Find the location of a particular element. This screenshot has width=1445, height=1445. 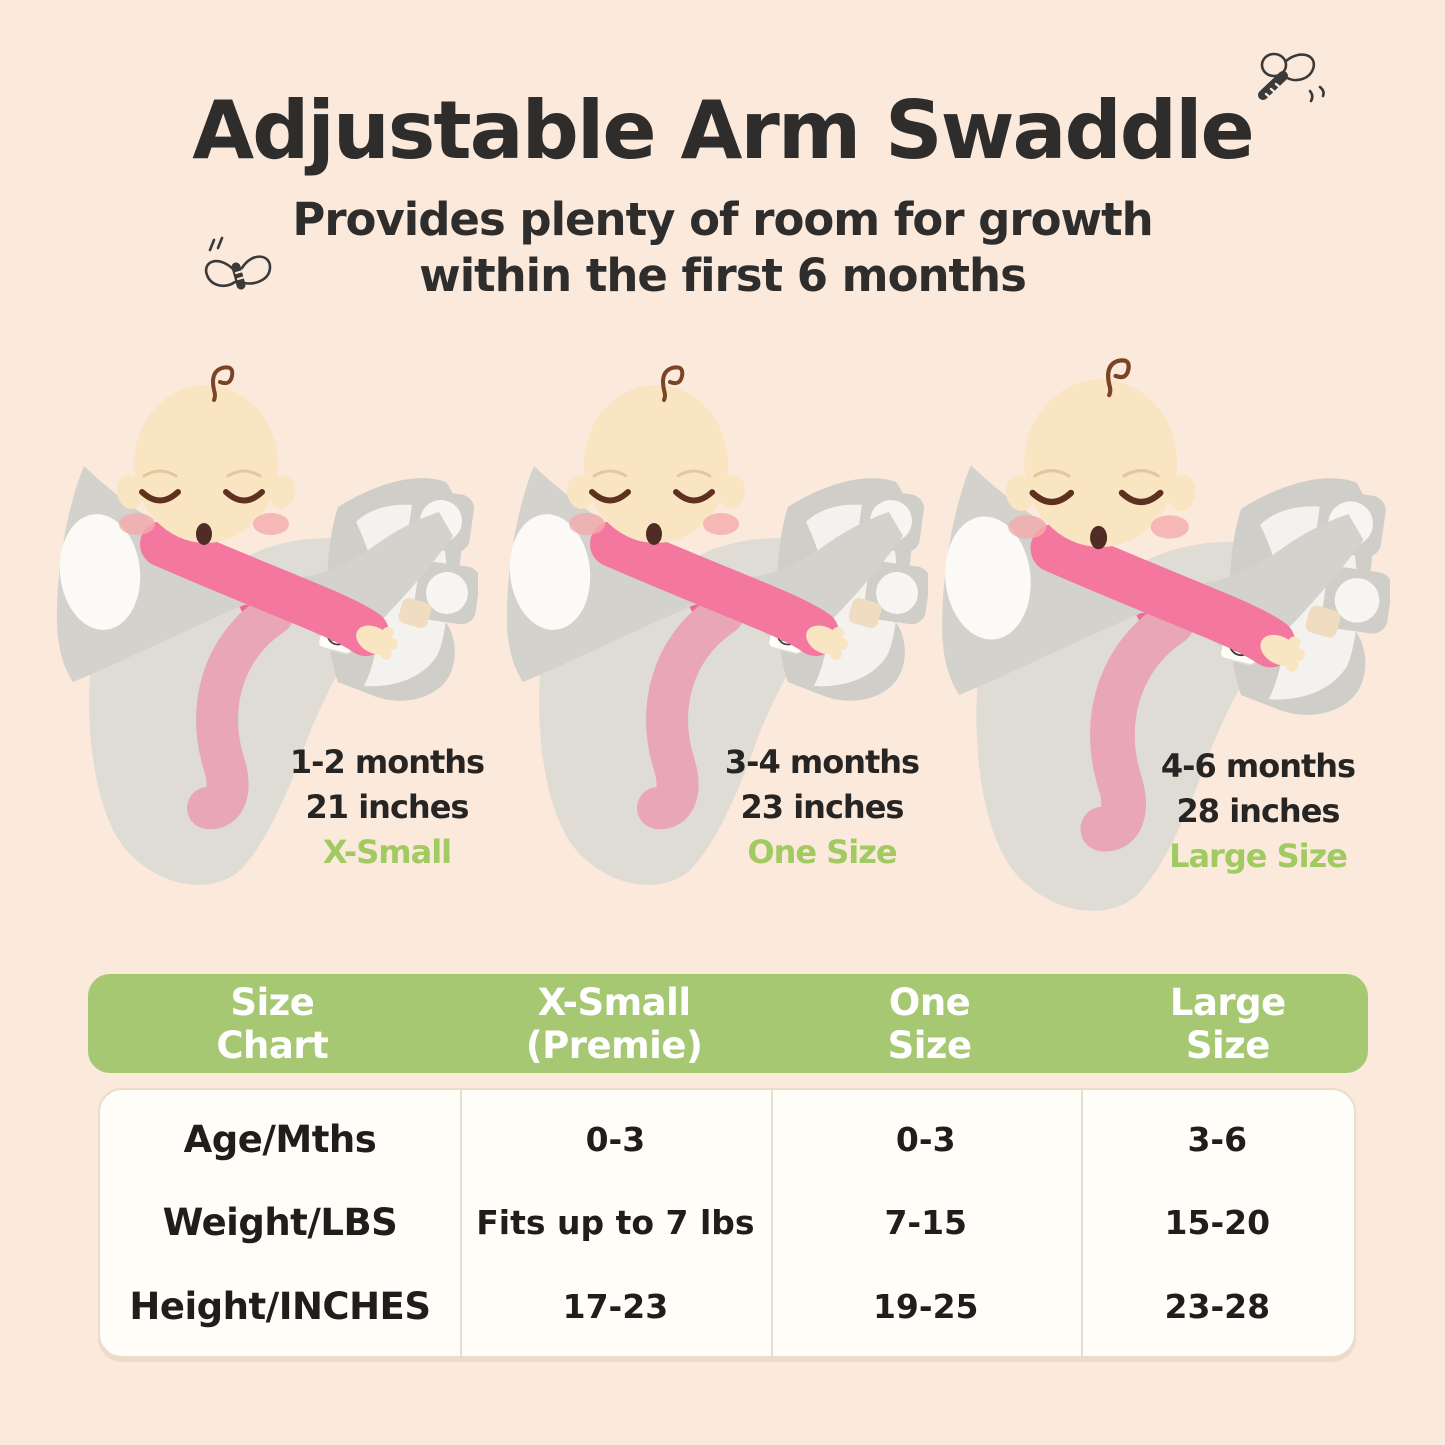

figure-length: 21 inches is located at coordinates (387, 807).